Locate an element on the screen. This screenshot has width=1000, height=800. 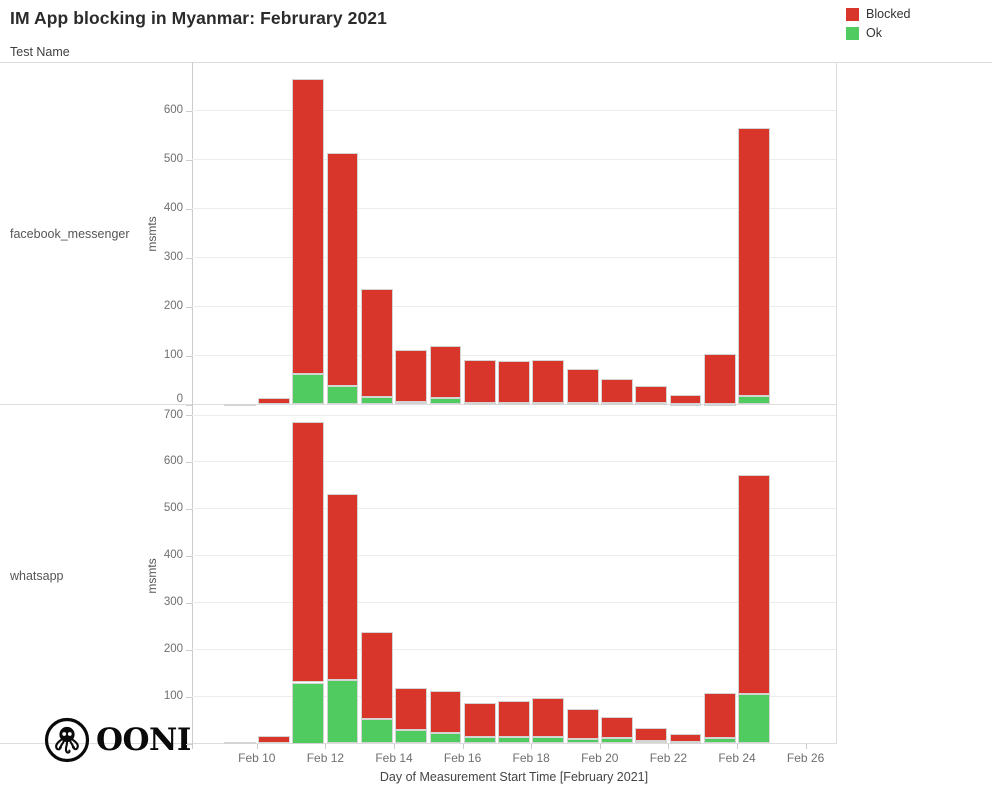
x-tick-label: Feb 10 is located at coordinates (257, 758).